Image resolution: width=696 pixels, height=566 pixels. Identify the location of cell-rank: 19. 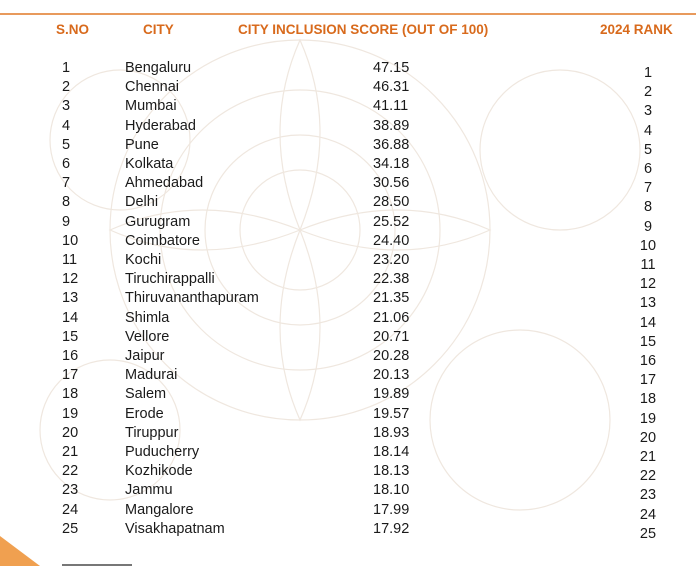
(648, 418).